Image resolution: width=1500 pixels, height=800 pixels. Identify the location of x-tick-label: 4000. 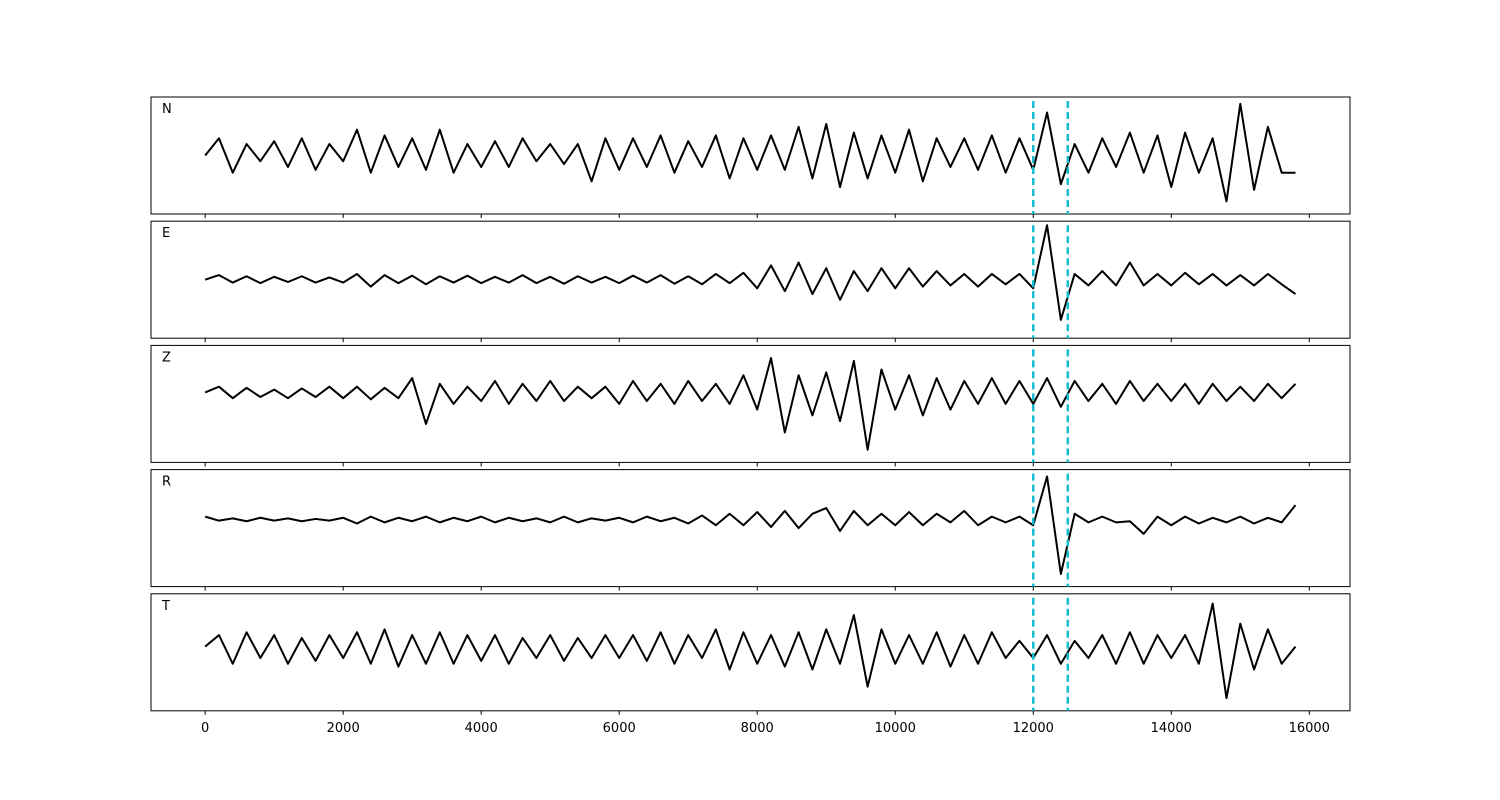
(481, 728).